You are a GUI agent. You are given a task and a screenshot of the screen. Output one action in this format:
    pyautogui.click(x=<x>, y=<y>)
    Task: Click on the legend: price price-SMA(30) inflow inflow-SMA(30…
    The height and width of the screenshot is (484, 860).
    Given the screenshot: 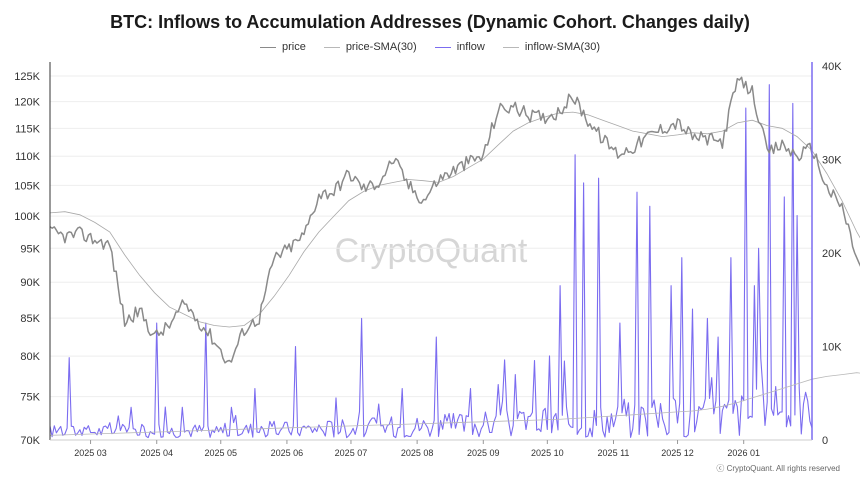 What is the action you would take?
    pyautogui.click(x=430, y=47)
    